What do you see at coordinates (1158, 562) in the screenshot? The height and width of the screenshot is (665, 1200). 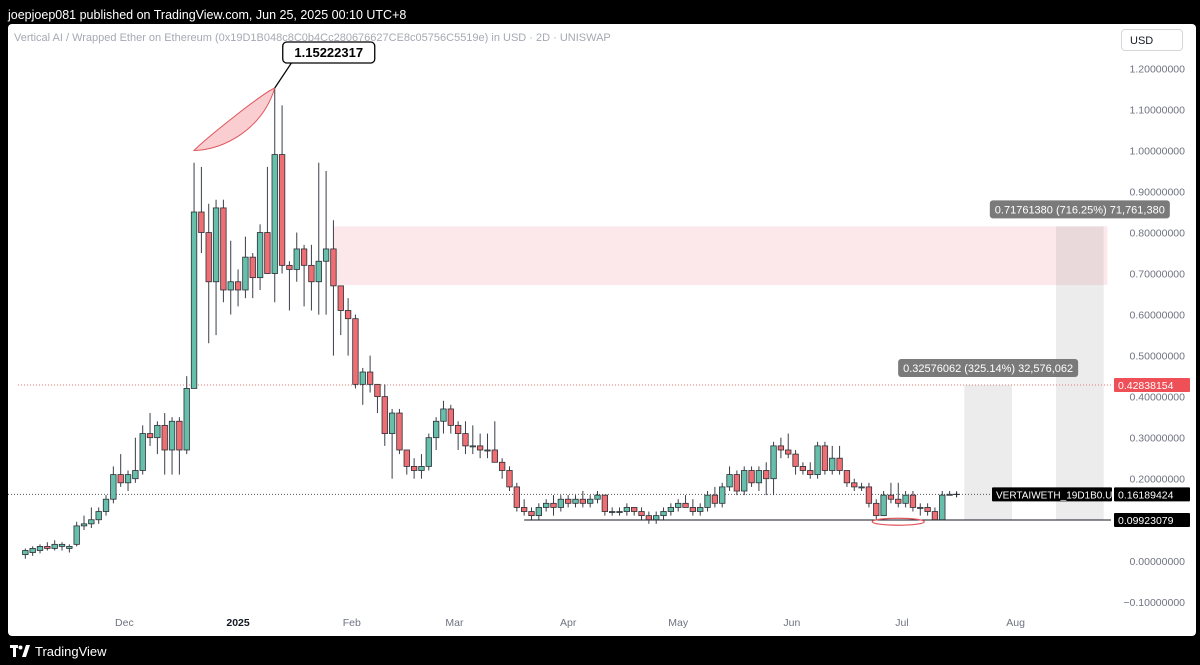 I see `y-tick-label: 0.00000000` at bounding box center [1158, 562].